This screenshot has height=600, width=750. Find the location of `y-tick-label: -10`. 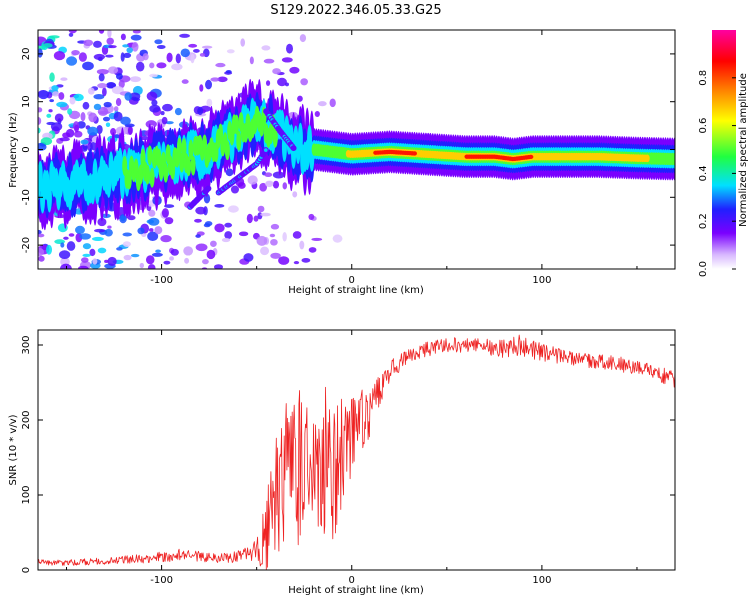

y-tick-label: -10 is located at coordinates (26, 197).